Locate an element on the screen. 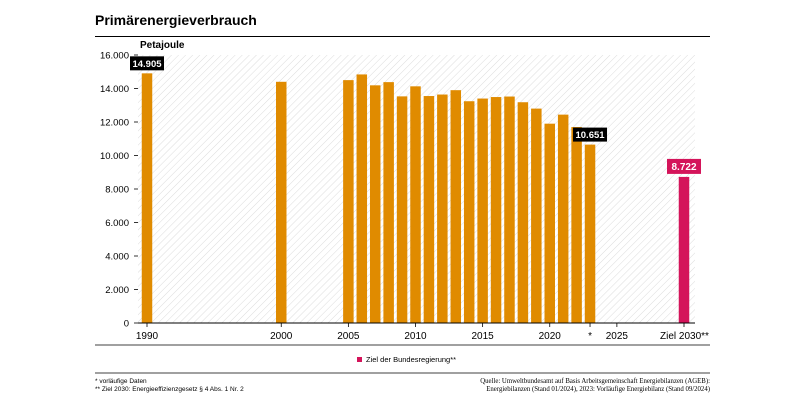 The image size is (800, 400). y-tick-label: 2.000 is located at coordinates (117, 290).